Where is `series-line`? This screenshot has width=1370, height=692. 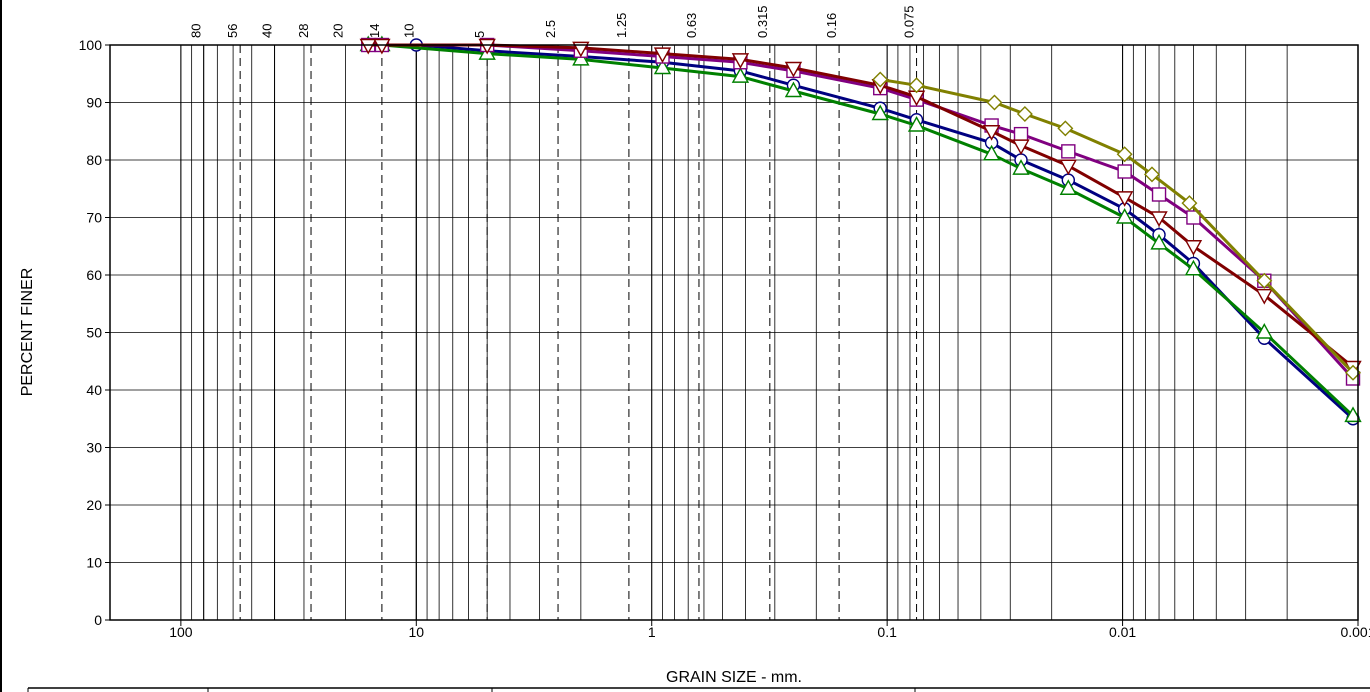
series-line is located at coordinates (1117, 226).